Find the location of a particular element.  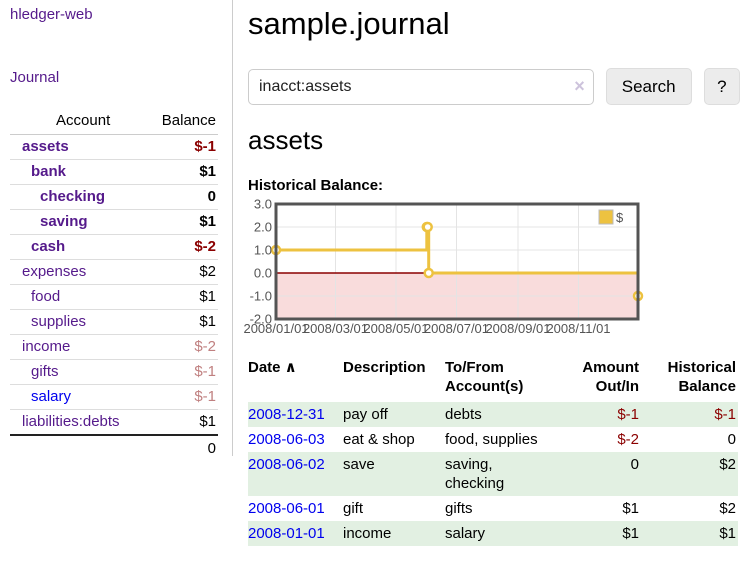

account-cell: food is located at coordinates (79, 297).